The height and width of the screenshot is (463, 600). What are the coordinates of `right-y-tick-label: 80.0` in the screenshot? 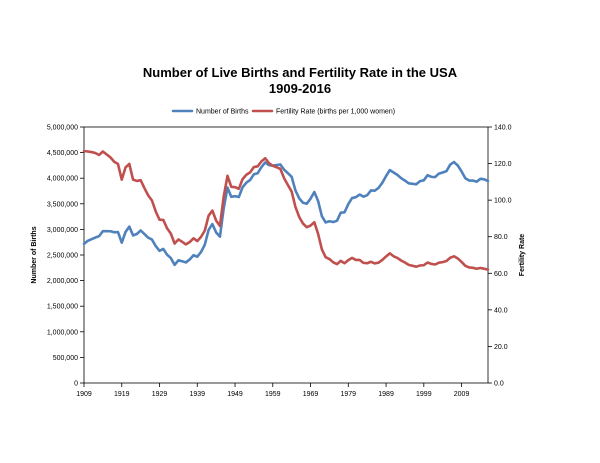 It's located at (501, 237).